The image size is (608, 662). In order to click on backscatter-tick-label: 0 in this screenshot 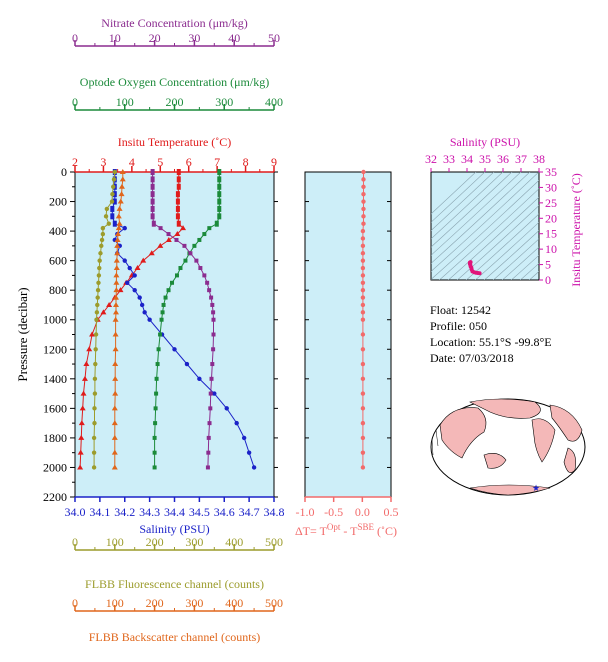, I will do `click(75, 603)`.